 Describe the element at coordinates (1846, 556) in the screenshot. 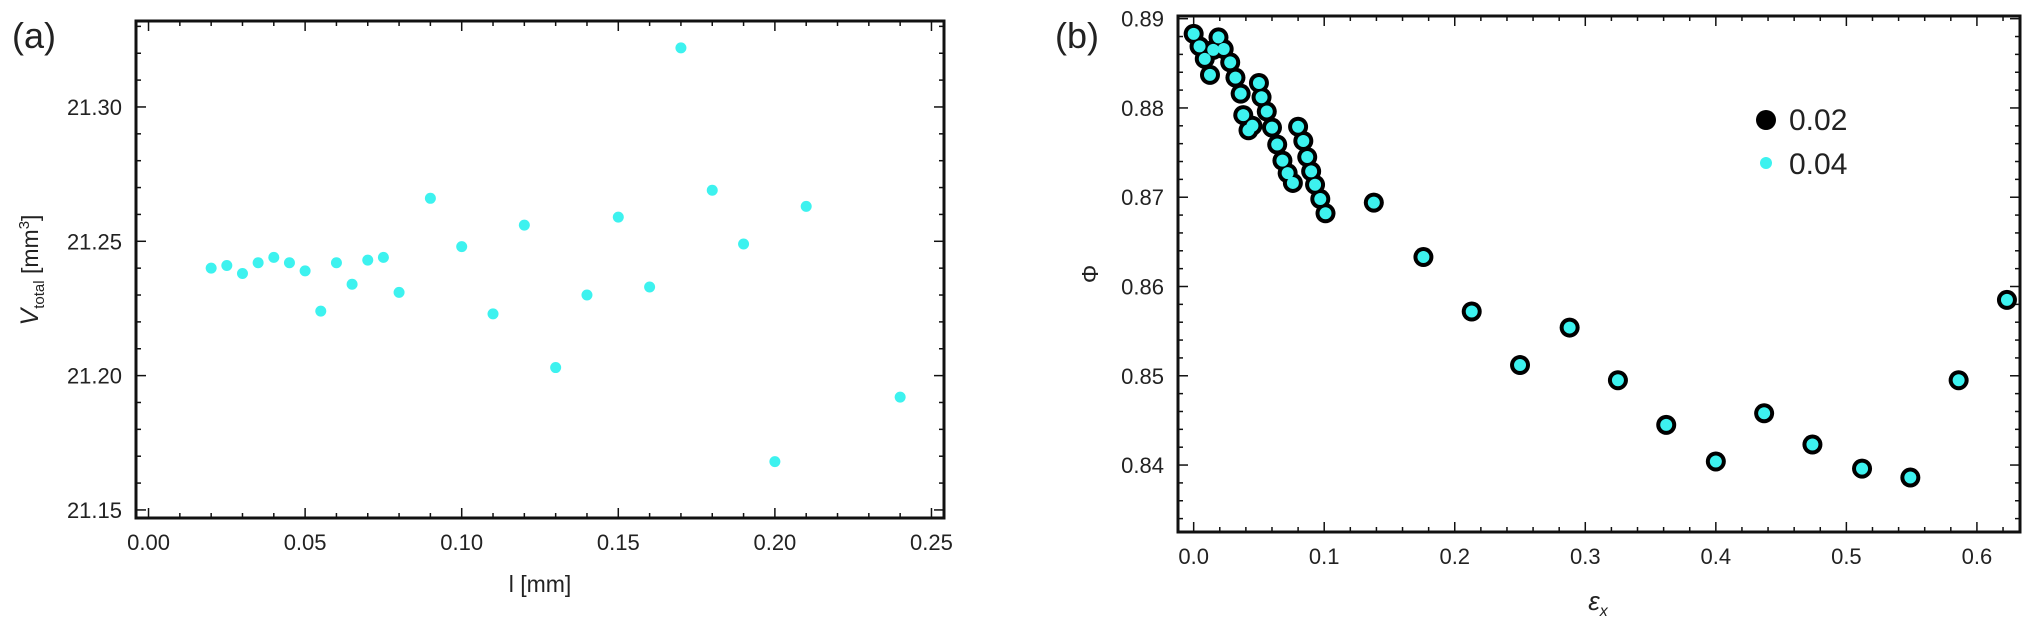

I see `x-tick-label: 0.5` at that location.